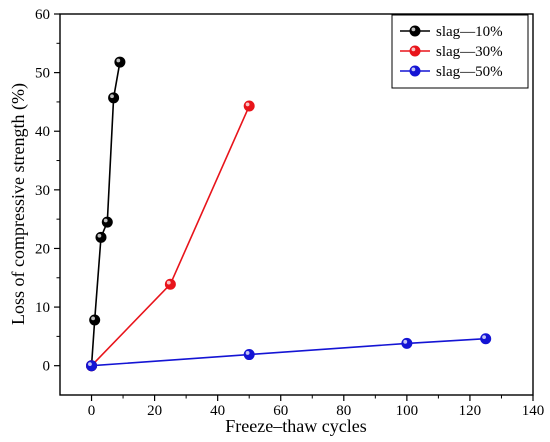 This screenshot has width=550, height=442. I want to click on y-tick-label: 50, so click(42, 74).